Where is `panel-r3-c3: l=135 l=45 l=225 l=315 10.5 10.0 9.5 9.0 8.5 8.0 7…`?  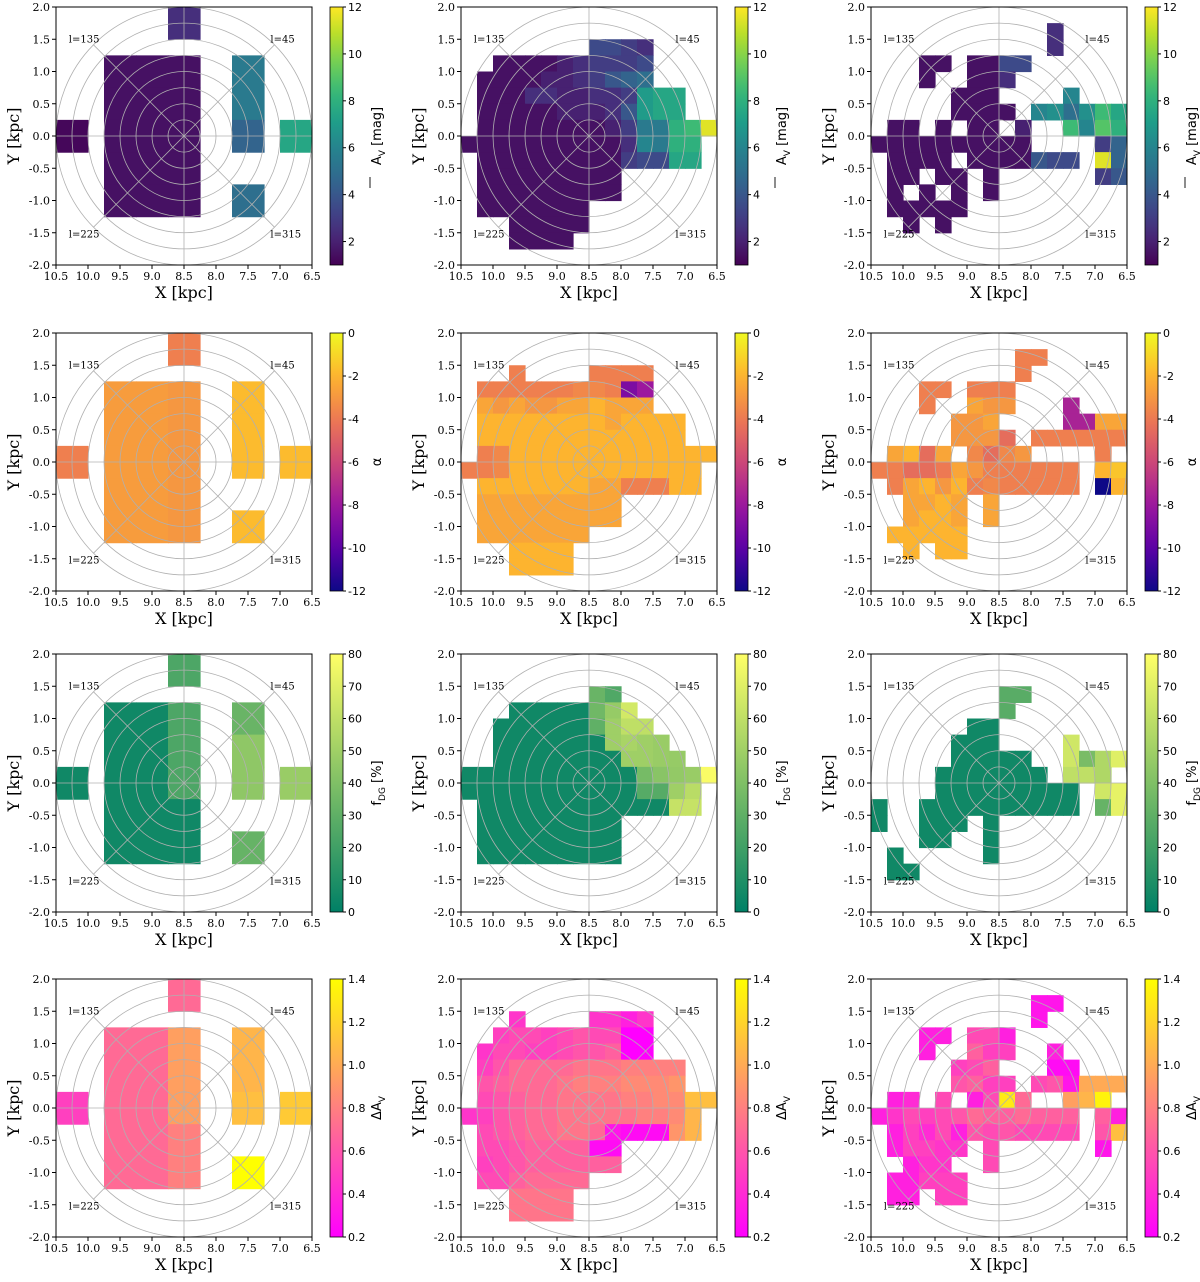
panel-r3-c3: l=135 l=45 l=225 l=315 10.5 10.0 9.5 9.0 8.5 8.0 7… is located at coordinates (1009, 798).